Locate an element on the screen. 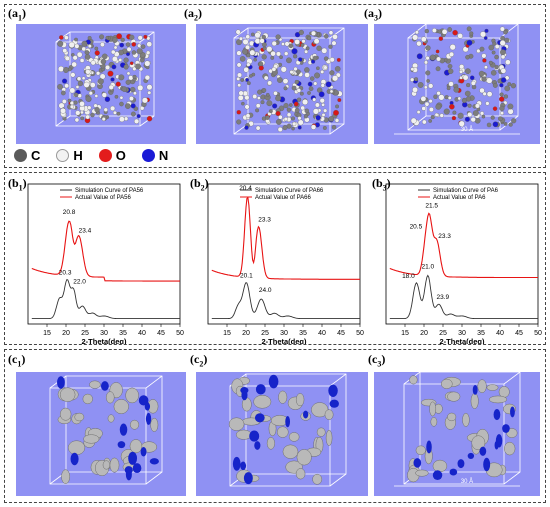  label-c1: (c1) is located at coordinates (17, 360).